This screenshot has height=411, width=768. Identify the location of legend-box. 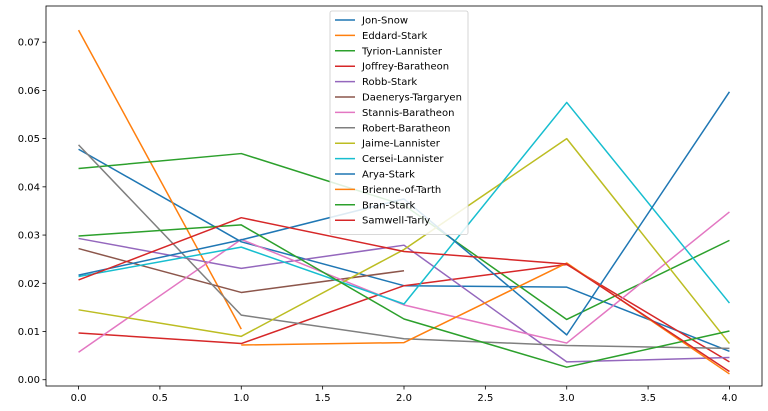
(399, 123).